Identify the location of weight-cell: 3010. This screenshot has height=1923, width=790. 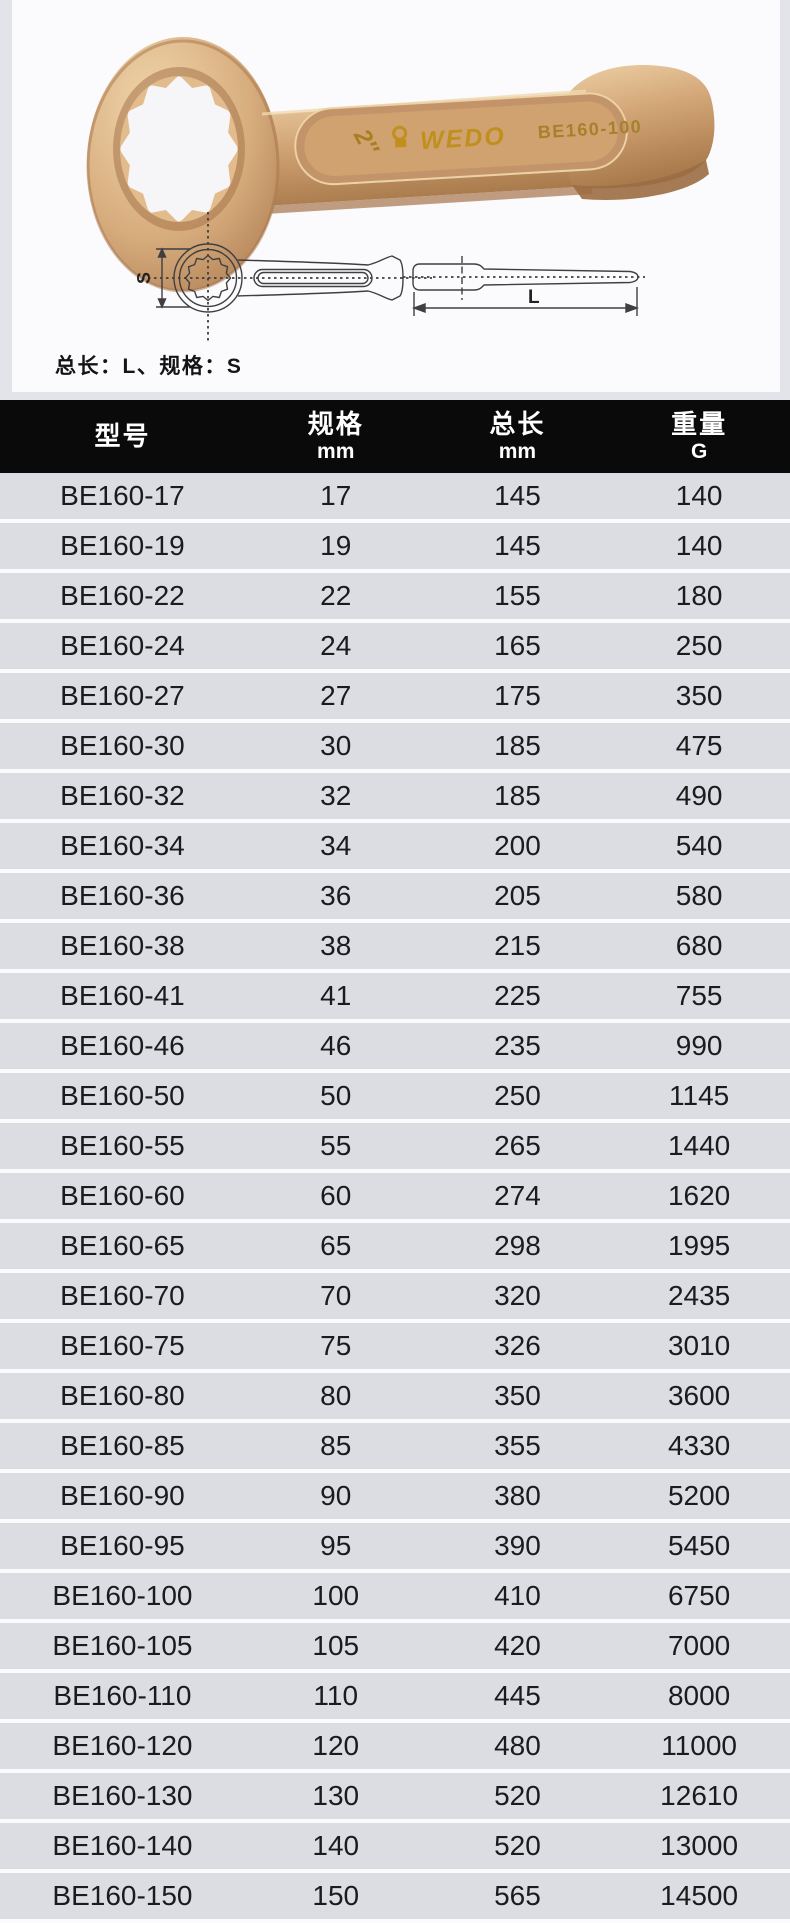
(699, 1345).